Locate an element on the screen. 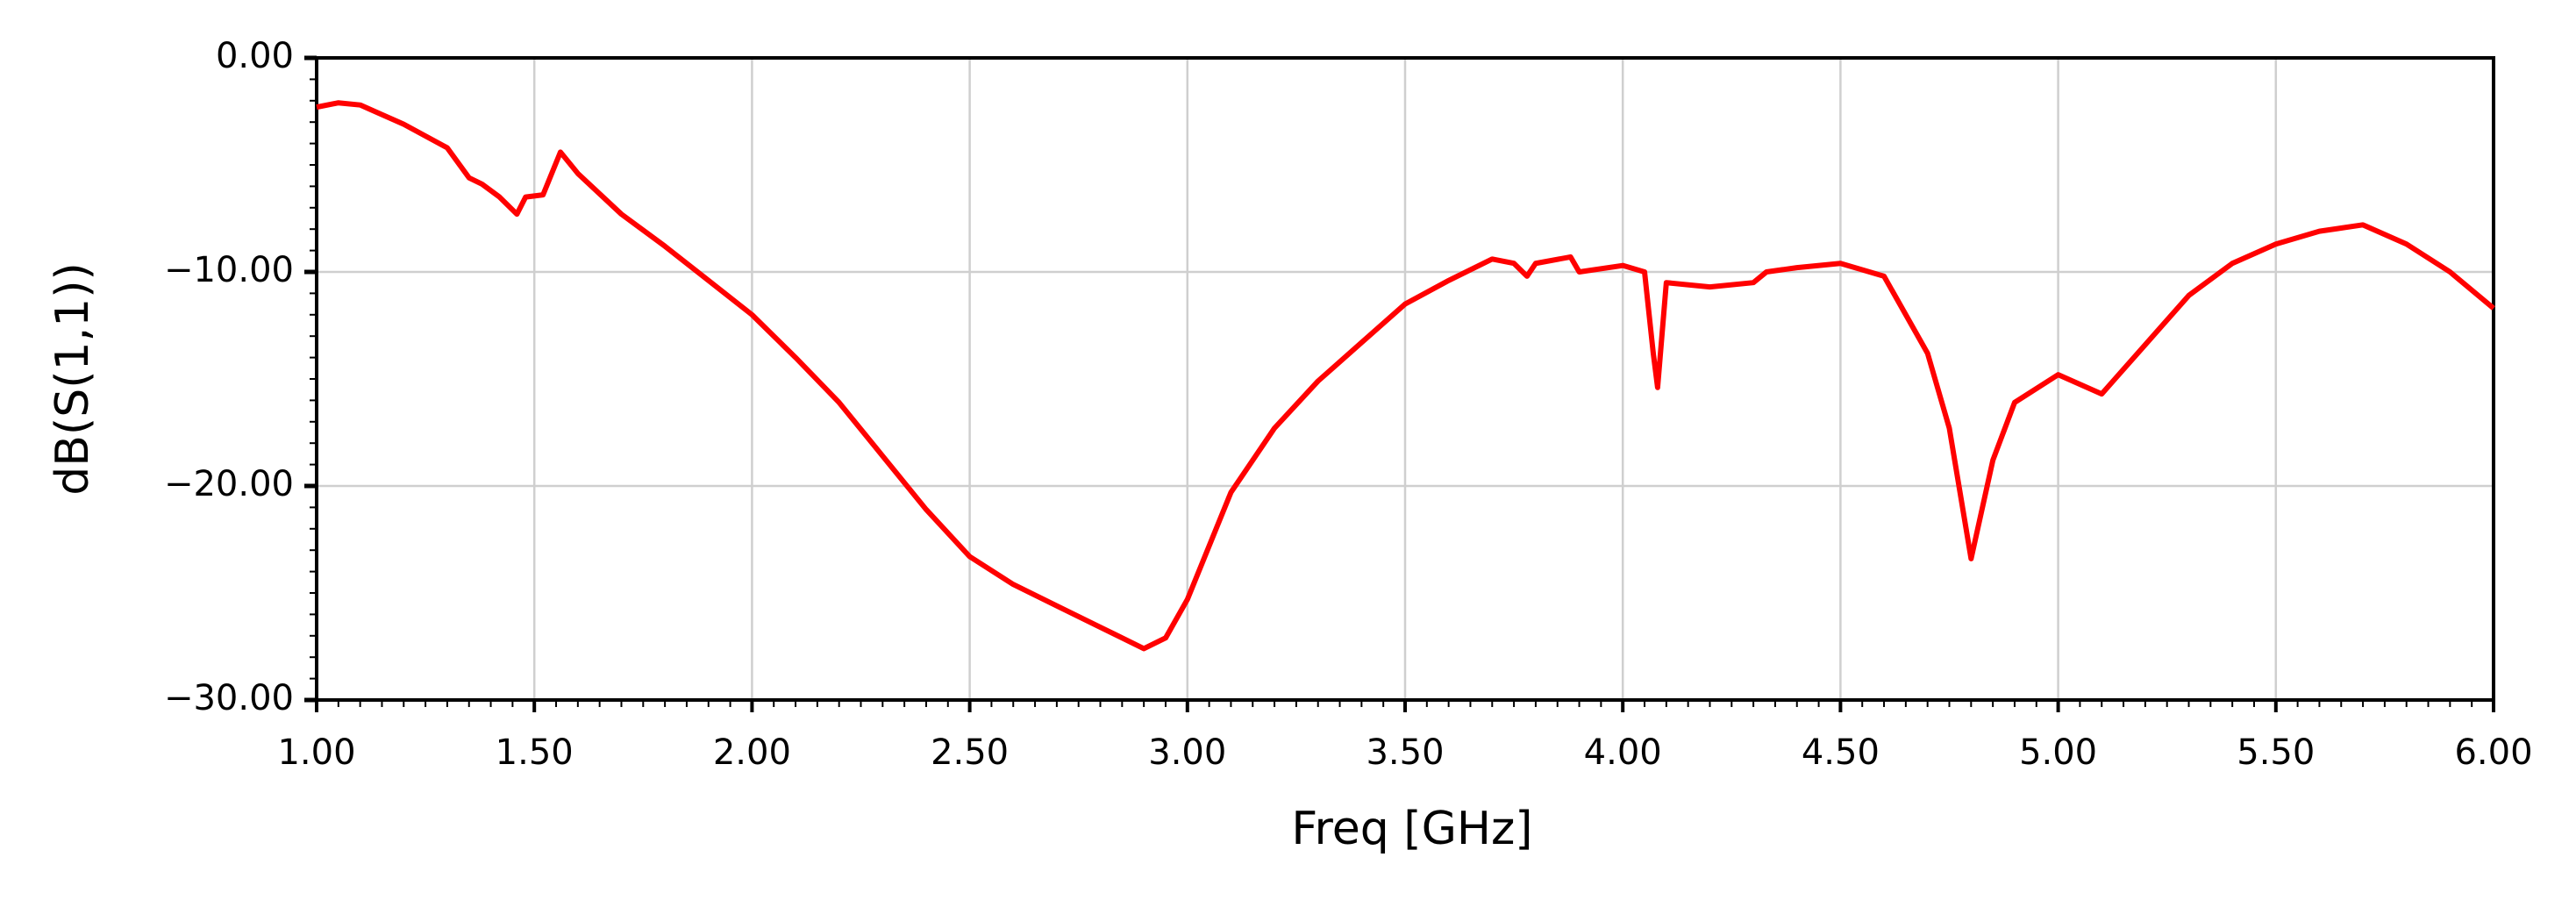 The height and width of the screenshot is (900, 2576). x-tick-label: 1.50 is located at coordinates (535, 752).